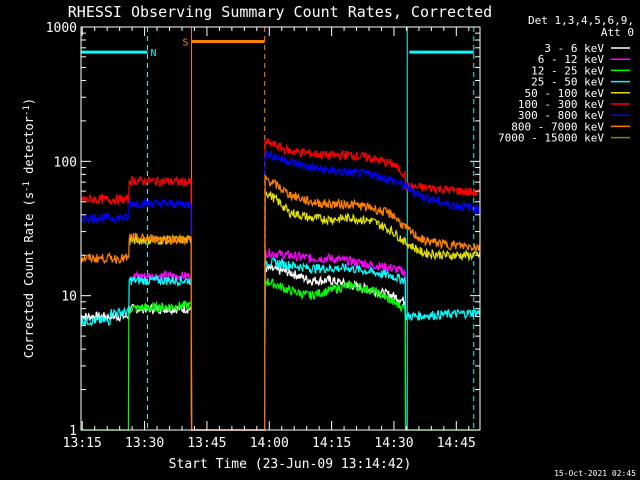 This screenshot has height=480, width=640. I want to click on y-axis-label: Corrected Count Rate (s-1 detector-1), so click(29, 228).